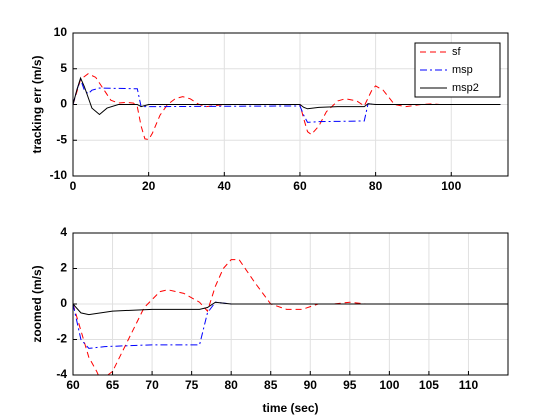 This screenshot has width=560, height=420. Describe the element at coordinates (61, 139) in the screenshot. I see `y-tick-label: -5` at that location.